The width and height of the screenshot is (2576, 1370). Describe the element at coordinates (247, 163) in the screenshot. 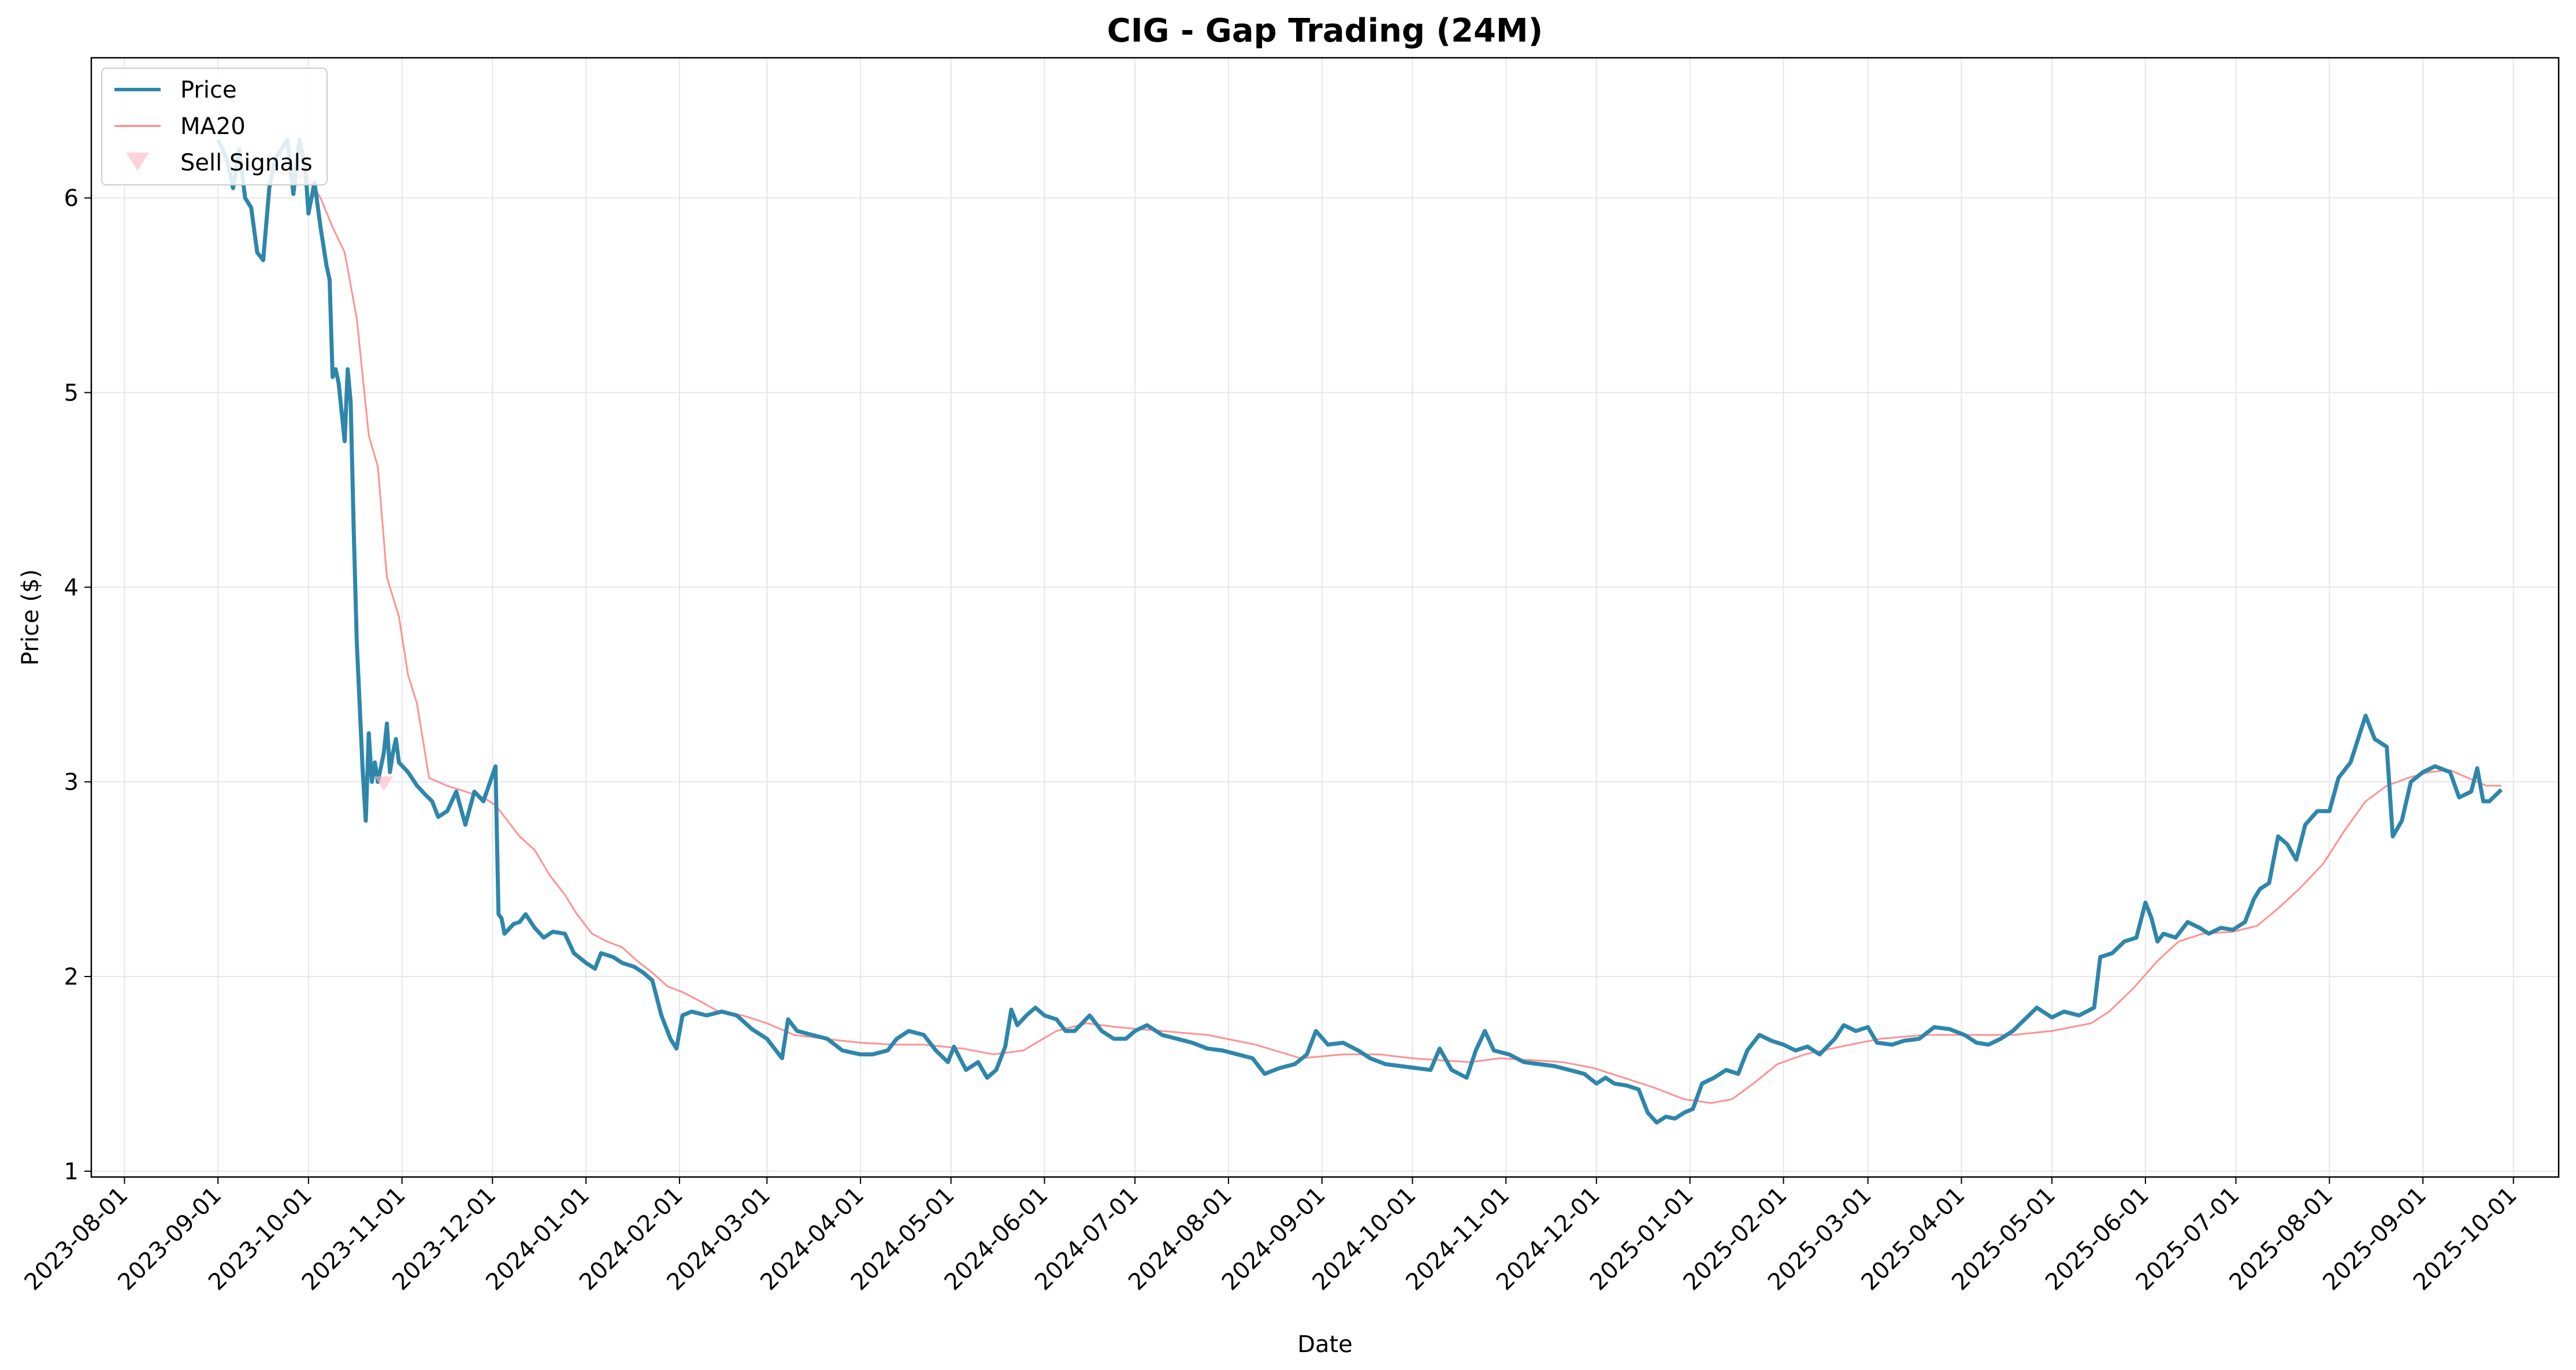

I see `legend-sell-signals-label: Sell Signals` at that location.